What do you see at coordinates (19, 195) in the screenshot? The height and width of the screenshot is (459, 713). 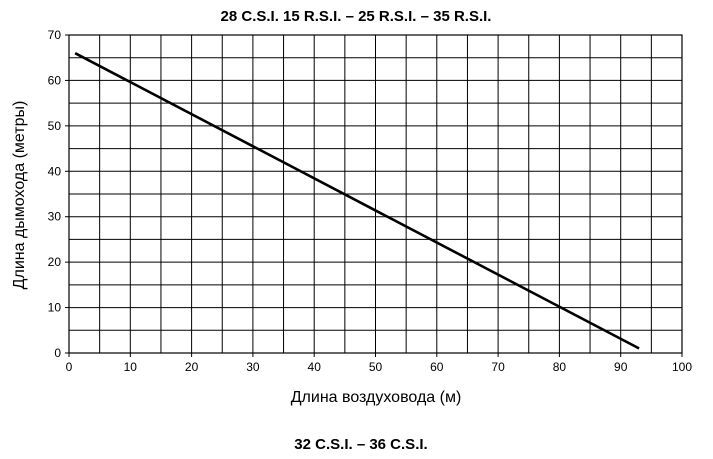 I see `y-axis-label: Длина дымохода (метры)` at bounding box center [19, 195].